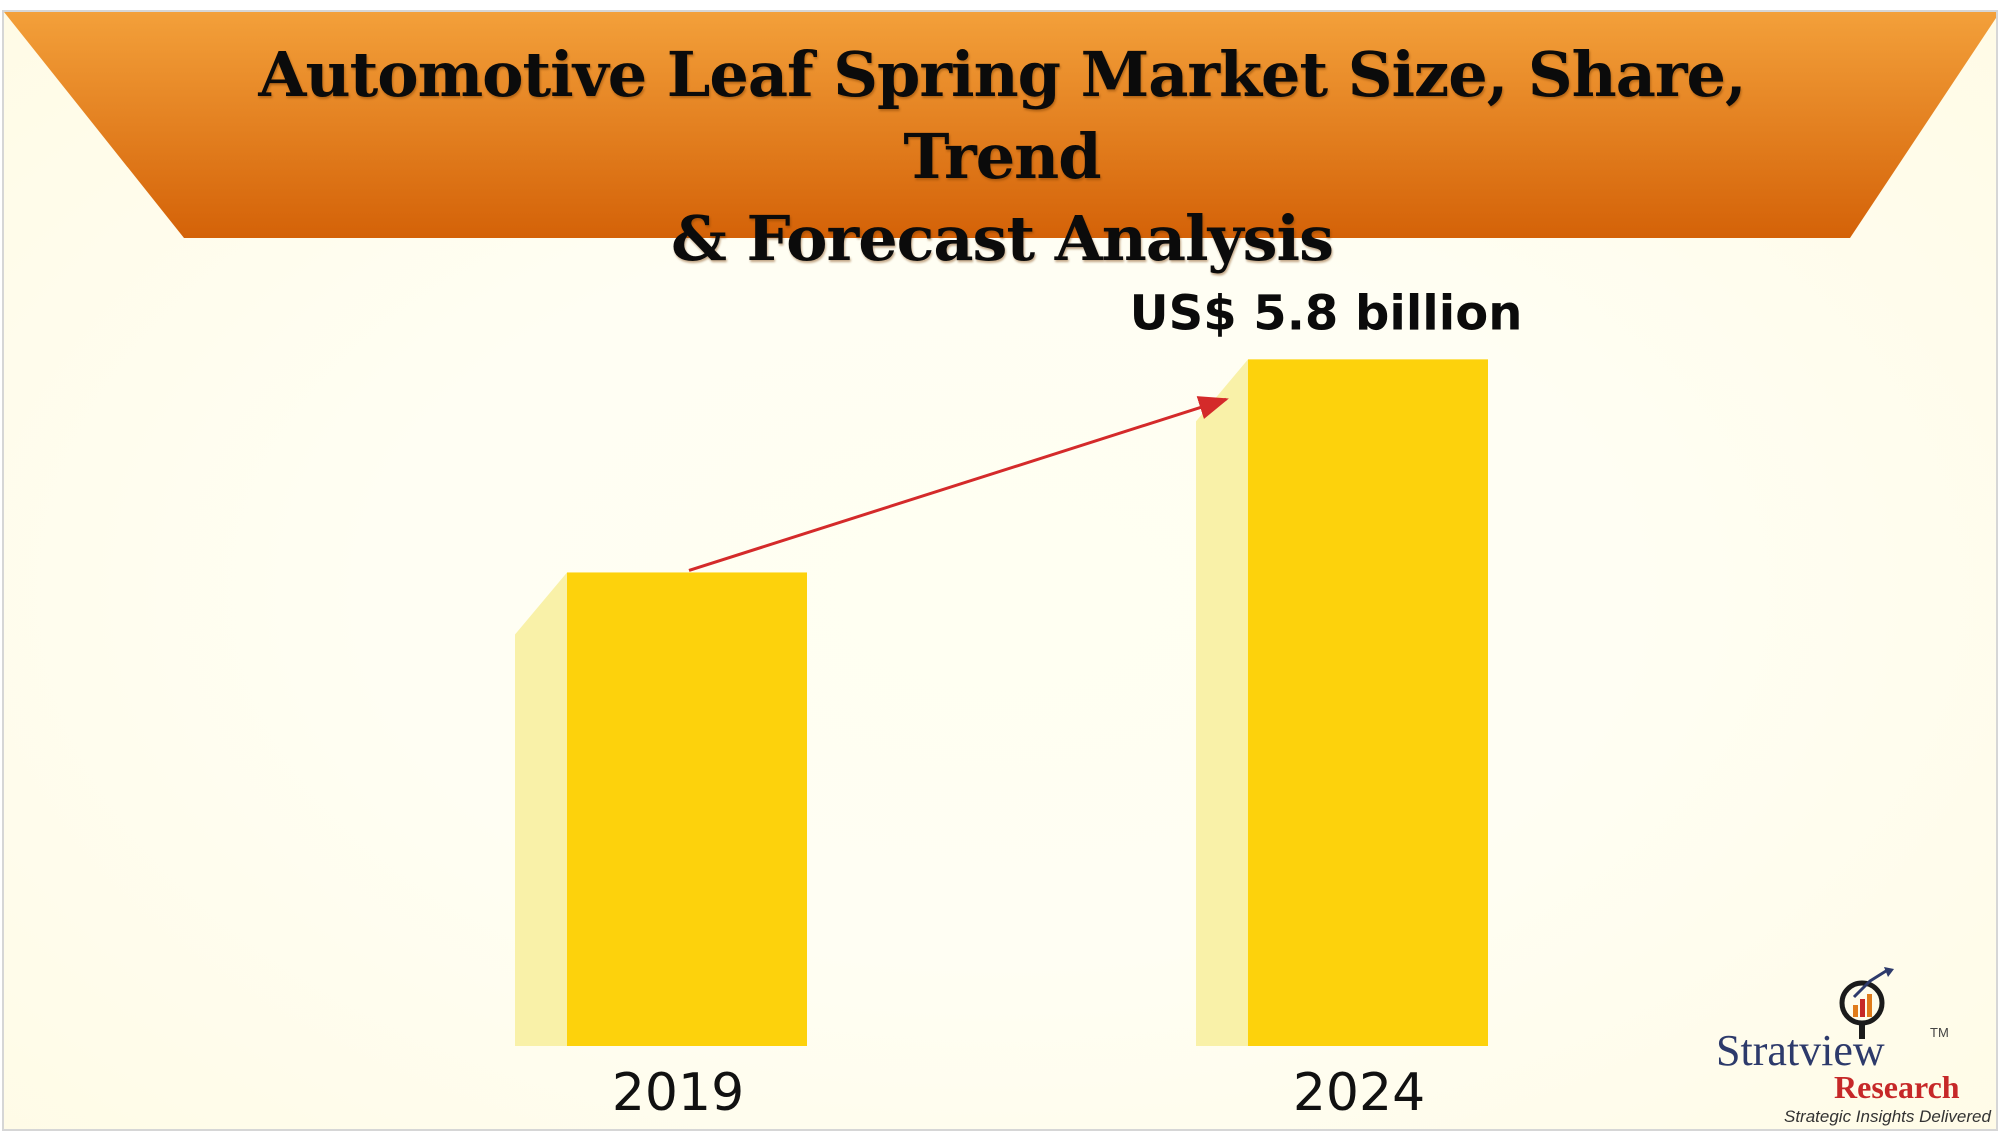  What do you see at coordinates (1359, 1093) in the screenshot?
I see `x-tick-label: 2024` at bounding box center [1359, 1093].